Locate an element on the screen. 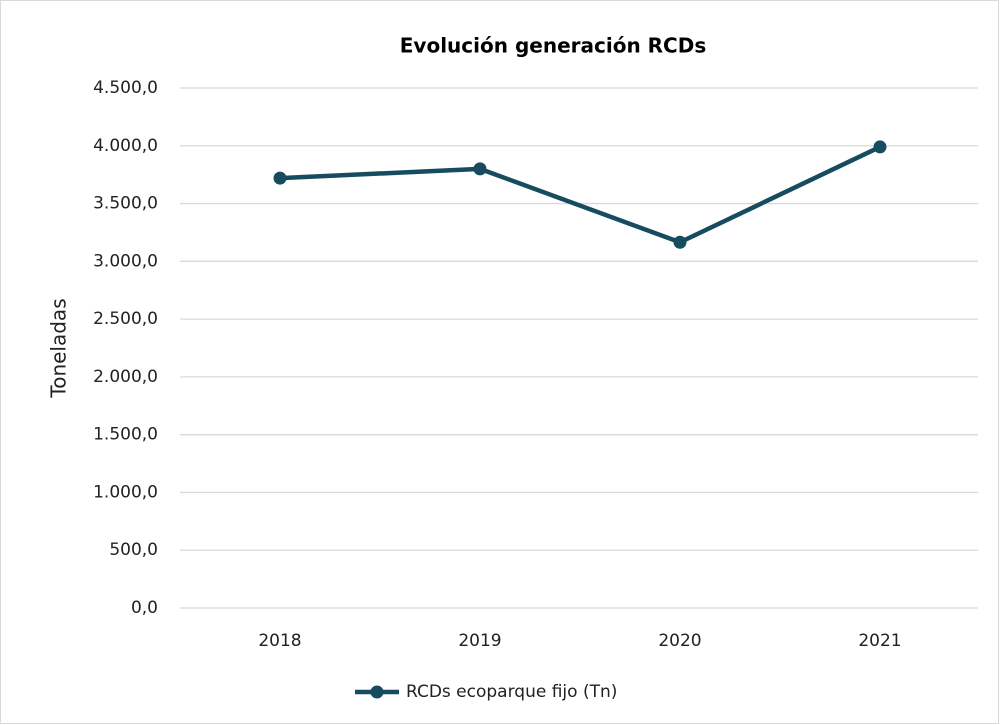 Image resolution: width=1000 pixels, height=725 pixels. y-tick-label: 2.000,0 is located at coordinates (125, 377).